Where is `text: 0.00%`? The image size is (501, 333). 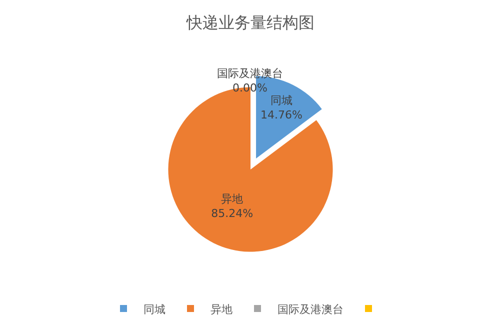
text: 0.00% is located at coordinates (250, 87).